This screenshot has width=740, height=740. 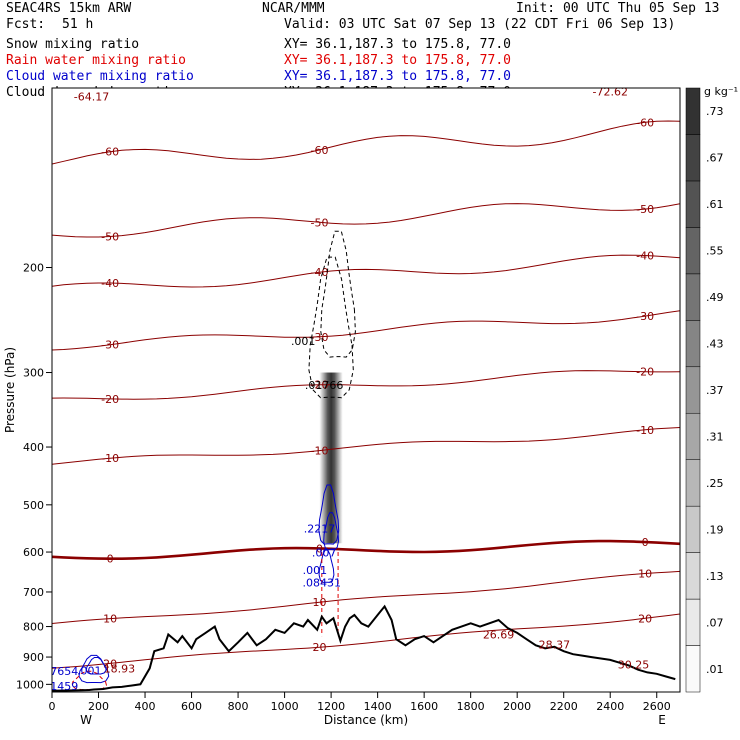 I want to click on colorbar-label: .61, so click(x=715, y=204).